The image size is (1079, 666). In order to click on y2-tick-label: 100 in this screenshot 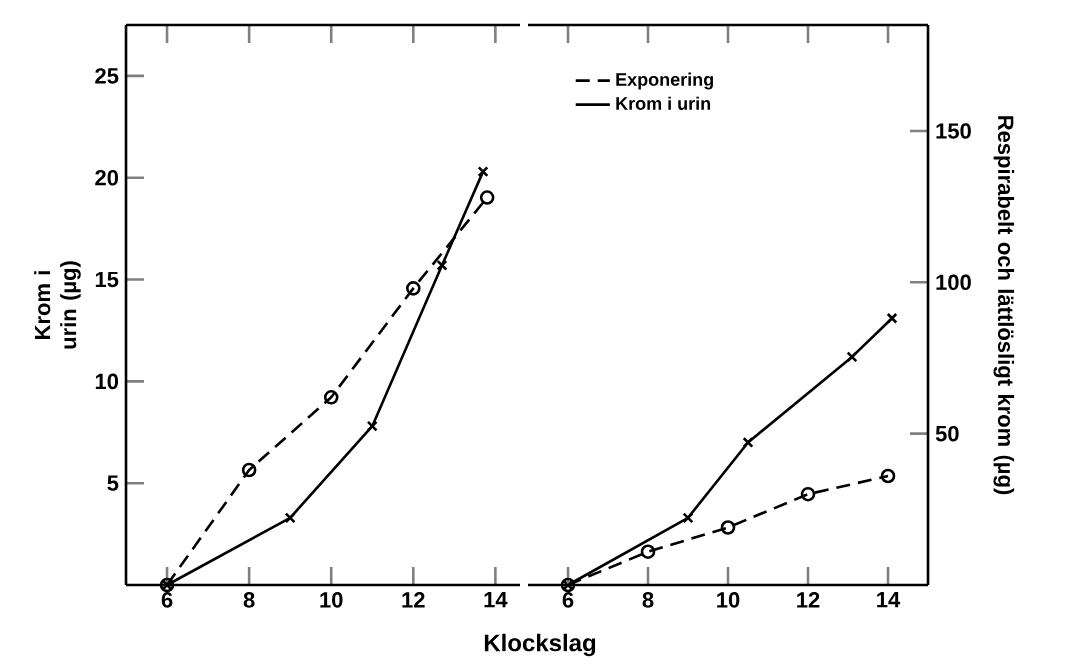, I will do `click(953, 282)`.